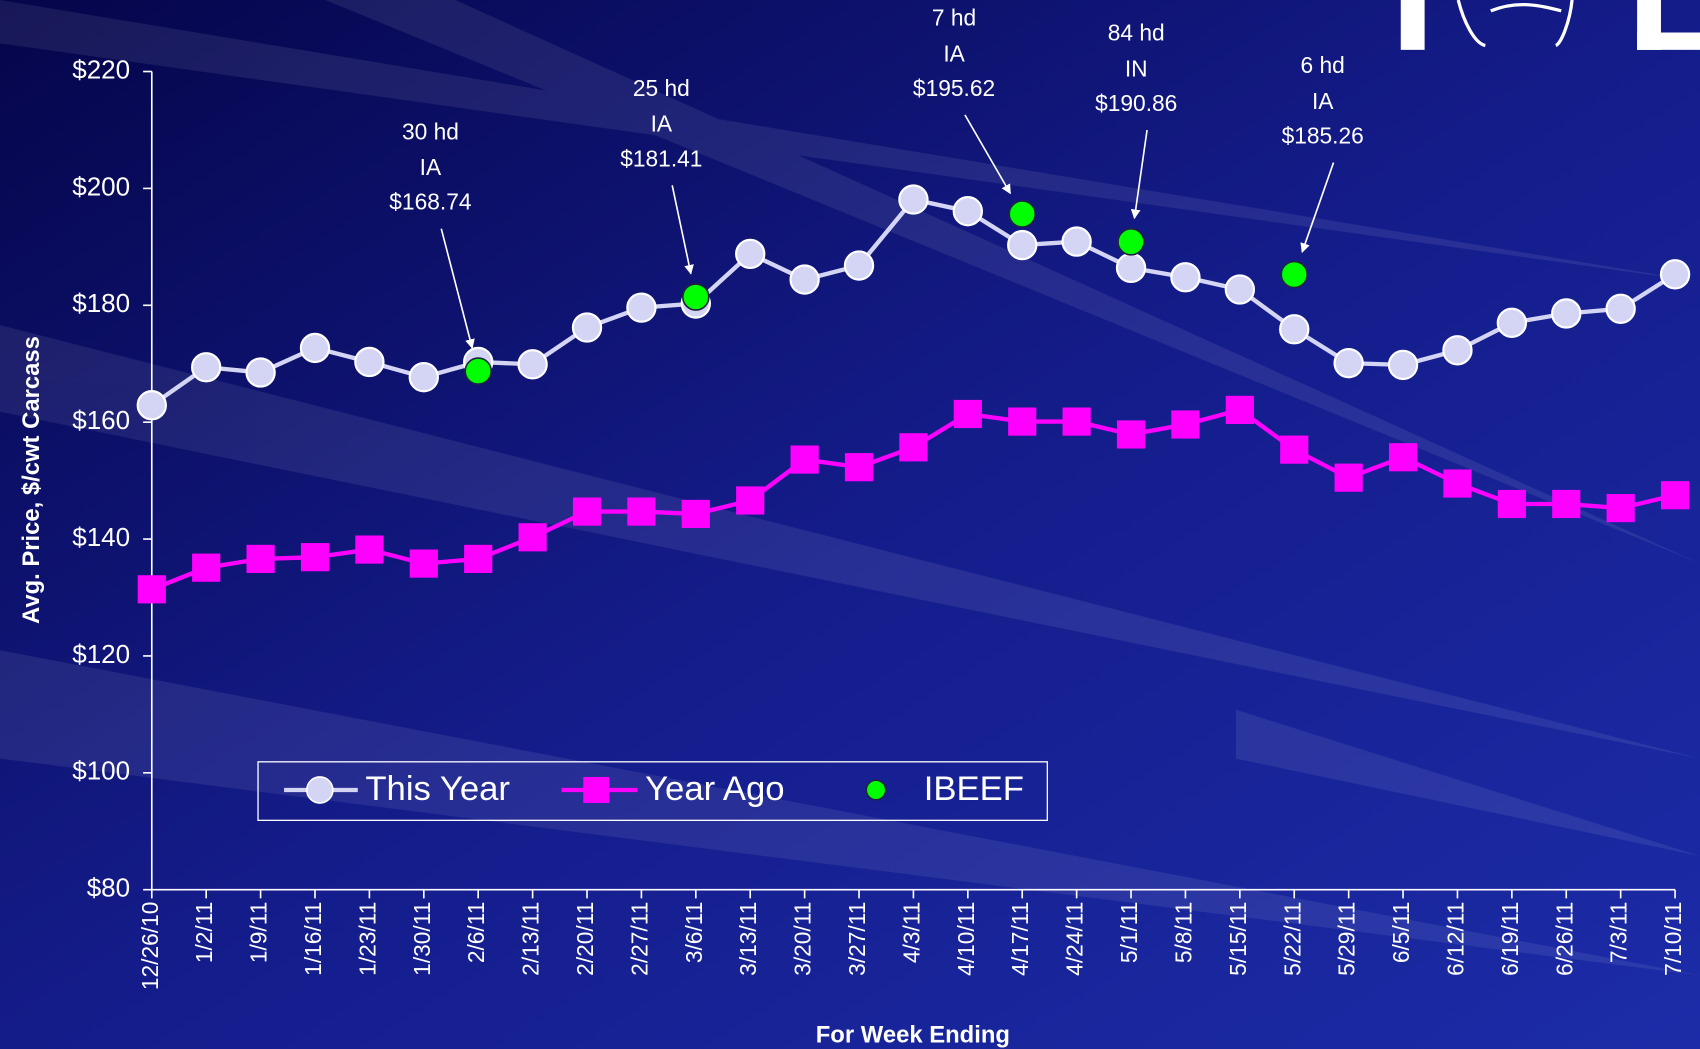 This screenshot has height=1049, width=1700. I want to click on x-tick-label: 2/6/11, so click(476, 933).